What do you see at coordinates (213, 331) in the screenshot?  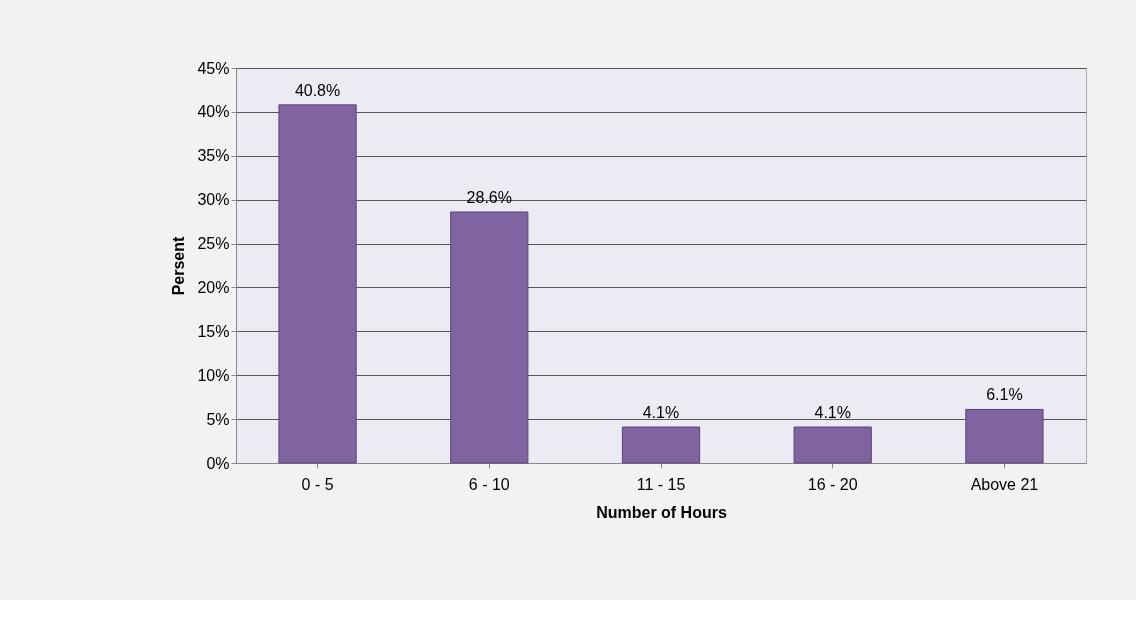 I see `y-tick-label: 15%` at bounding box center [213, 331].